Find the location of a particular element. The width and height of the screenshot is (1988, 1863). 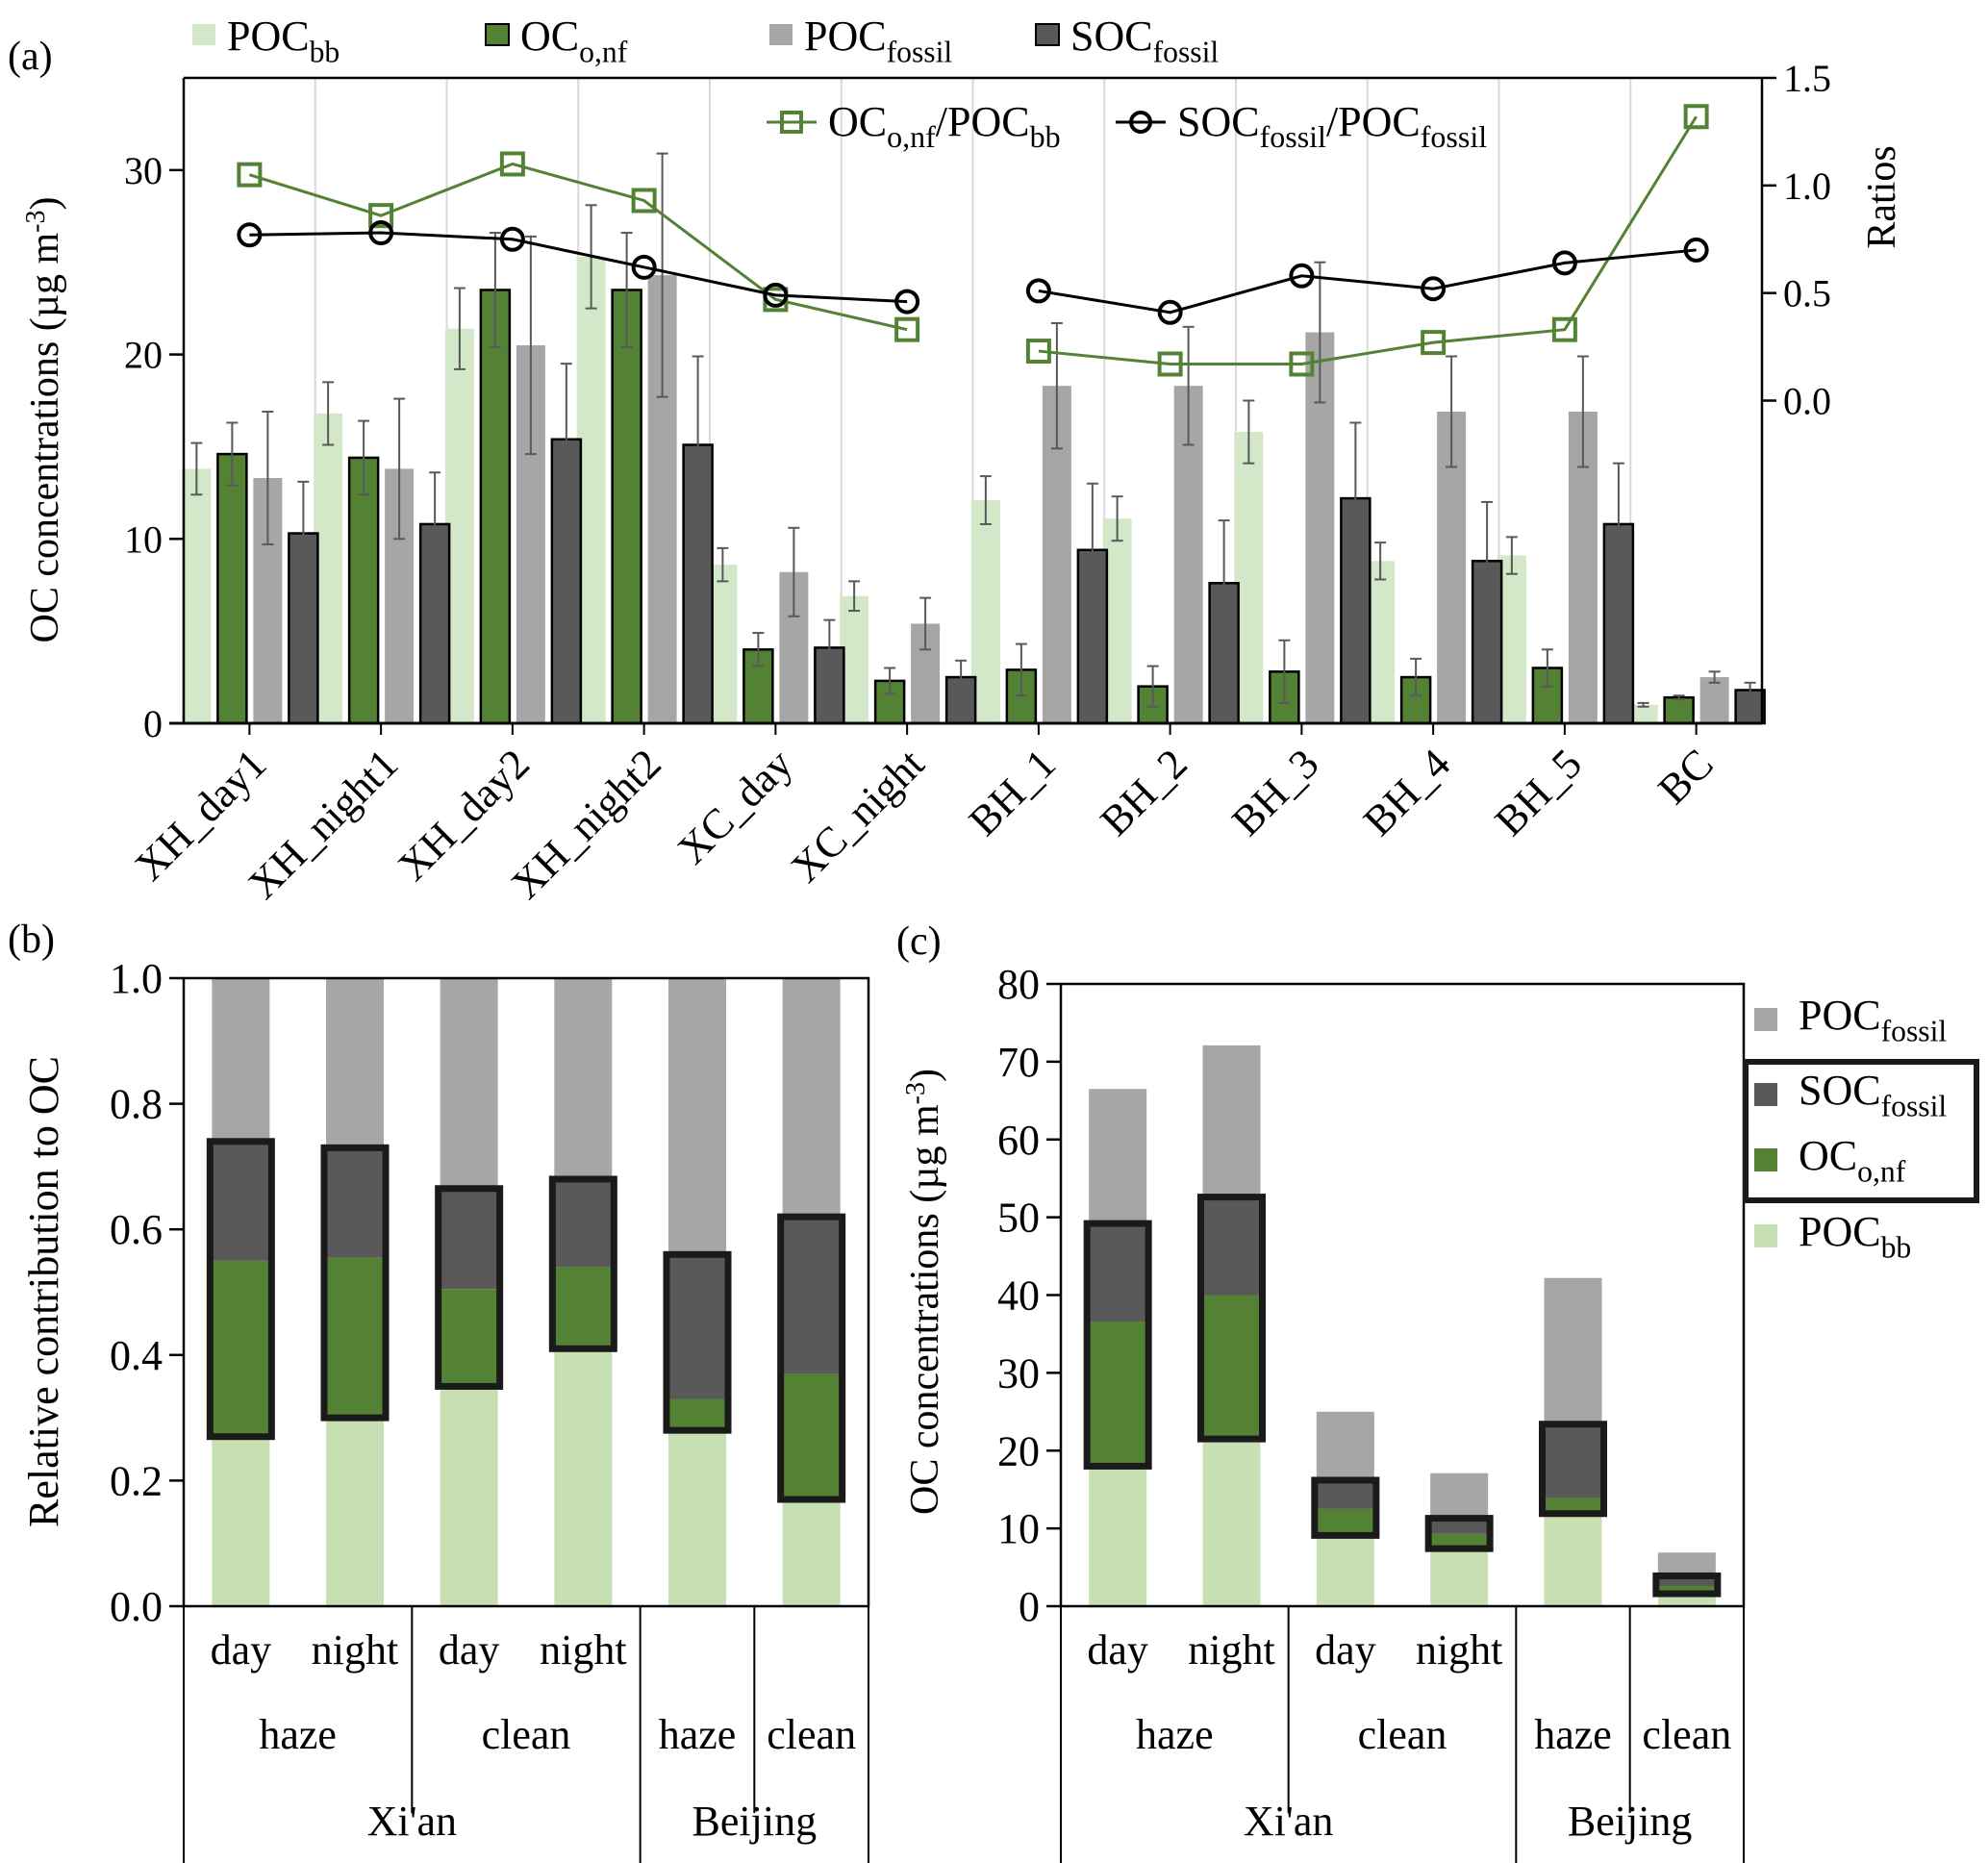

category-label-l1: day is located at coordinates (1117, 1650).